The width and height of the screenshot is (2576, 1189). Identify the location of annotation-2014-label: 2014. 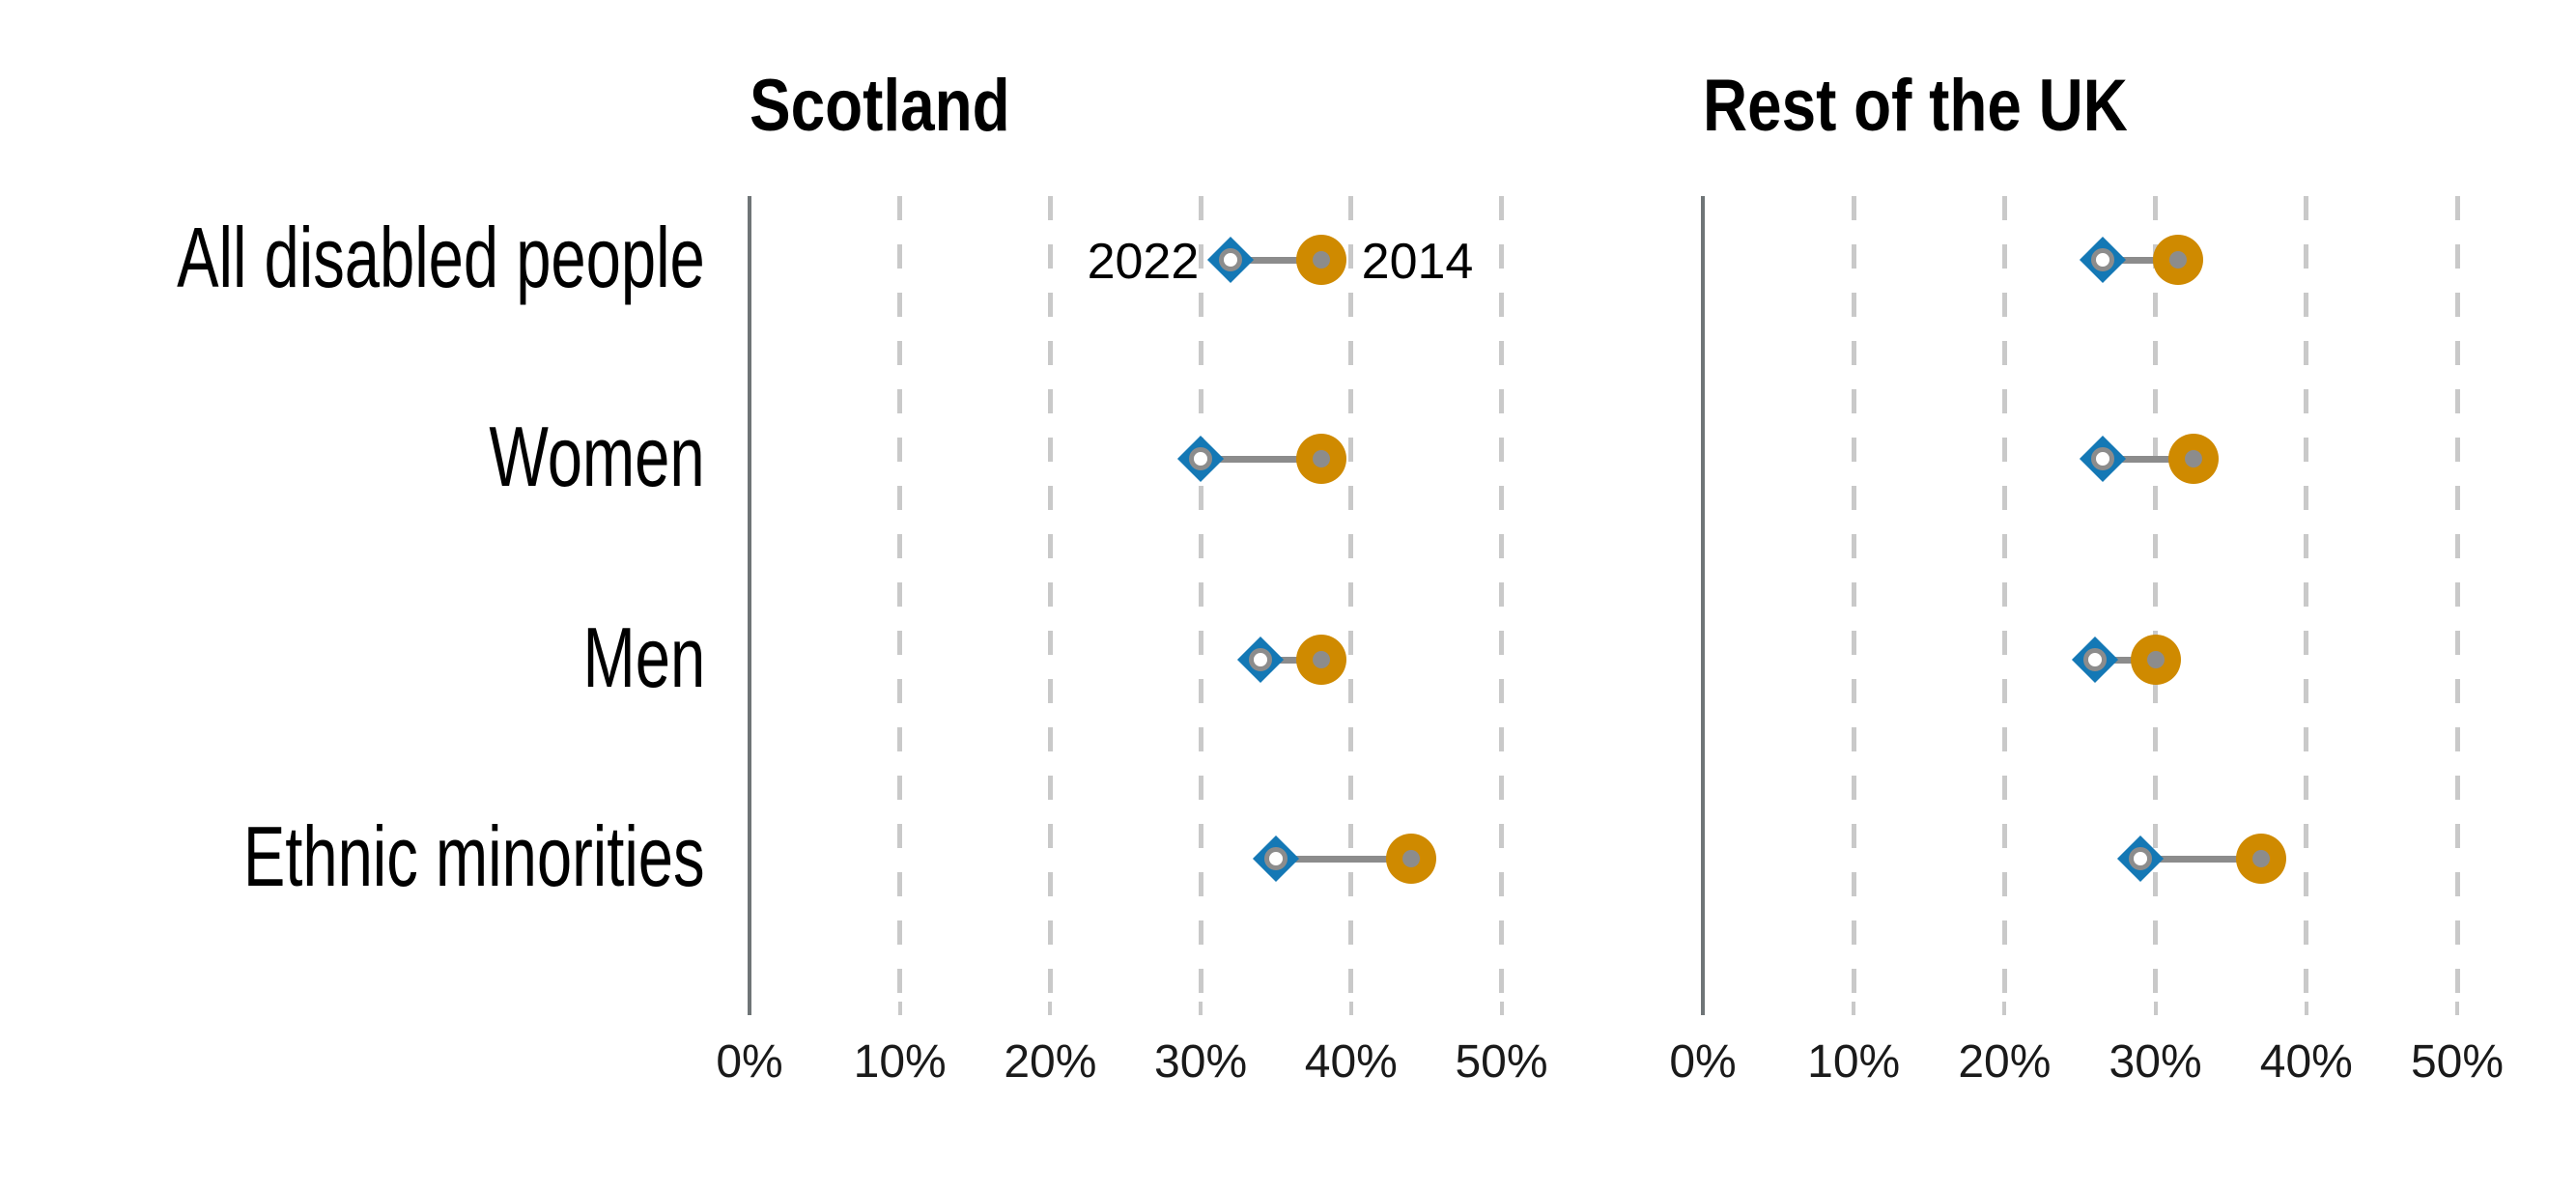
(1417, 262).